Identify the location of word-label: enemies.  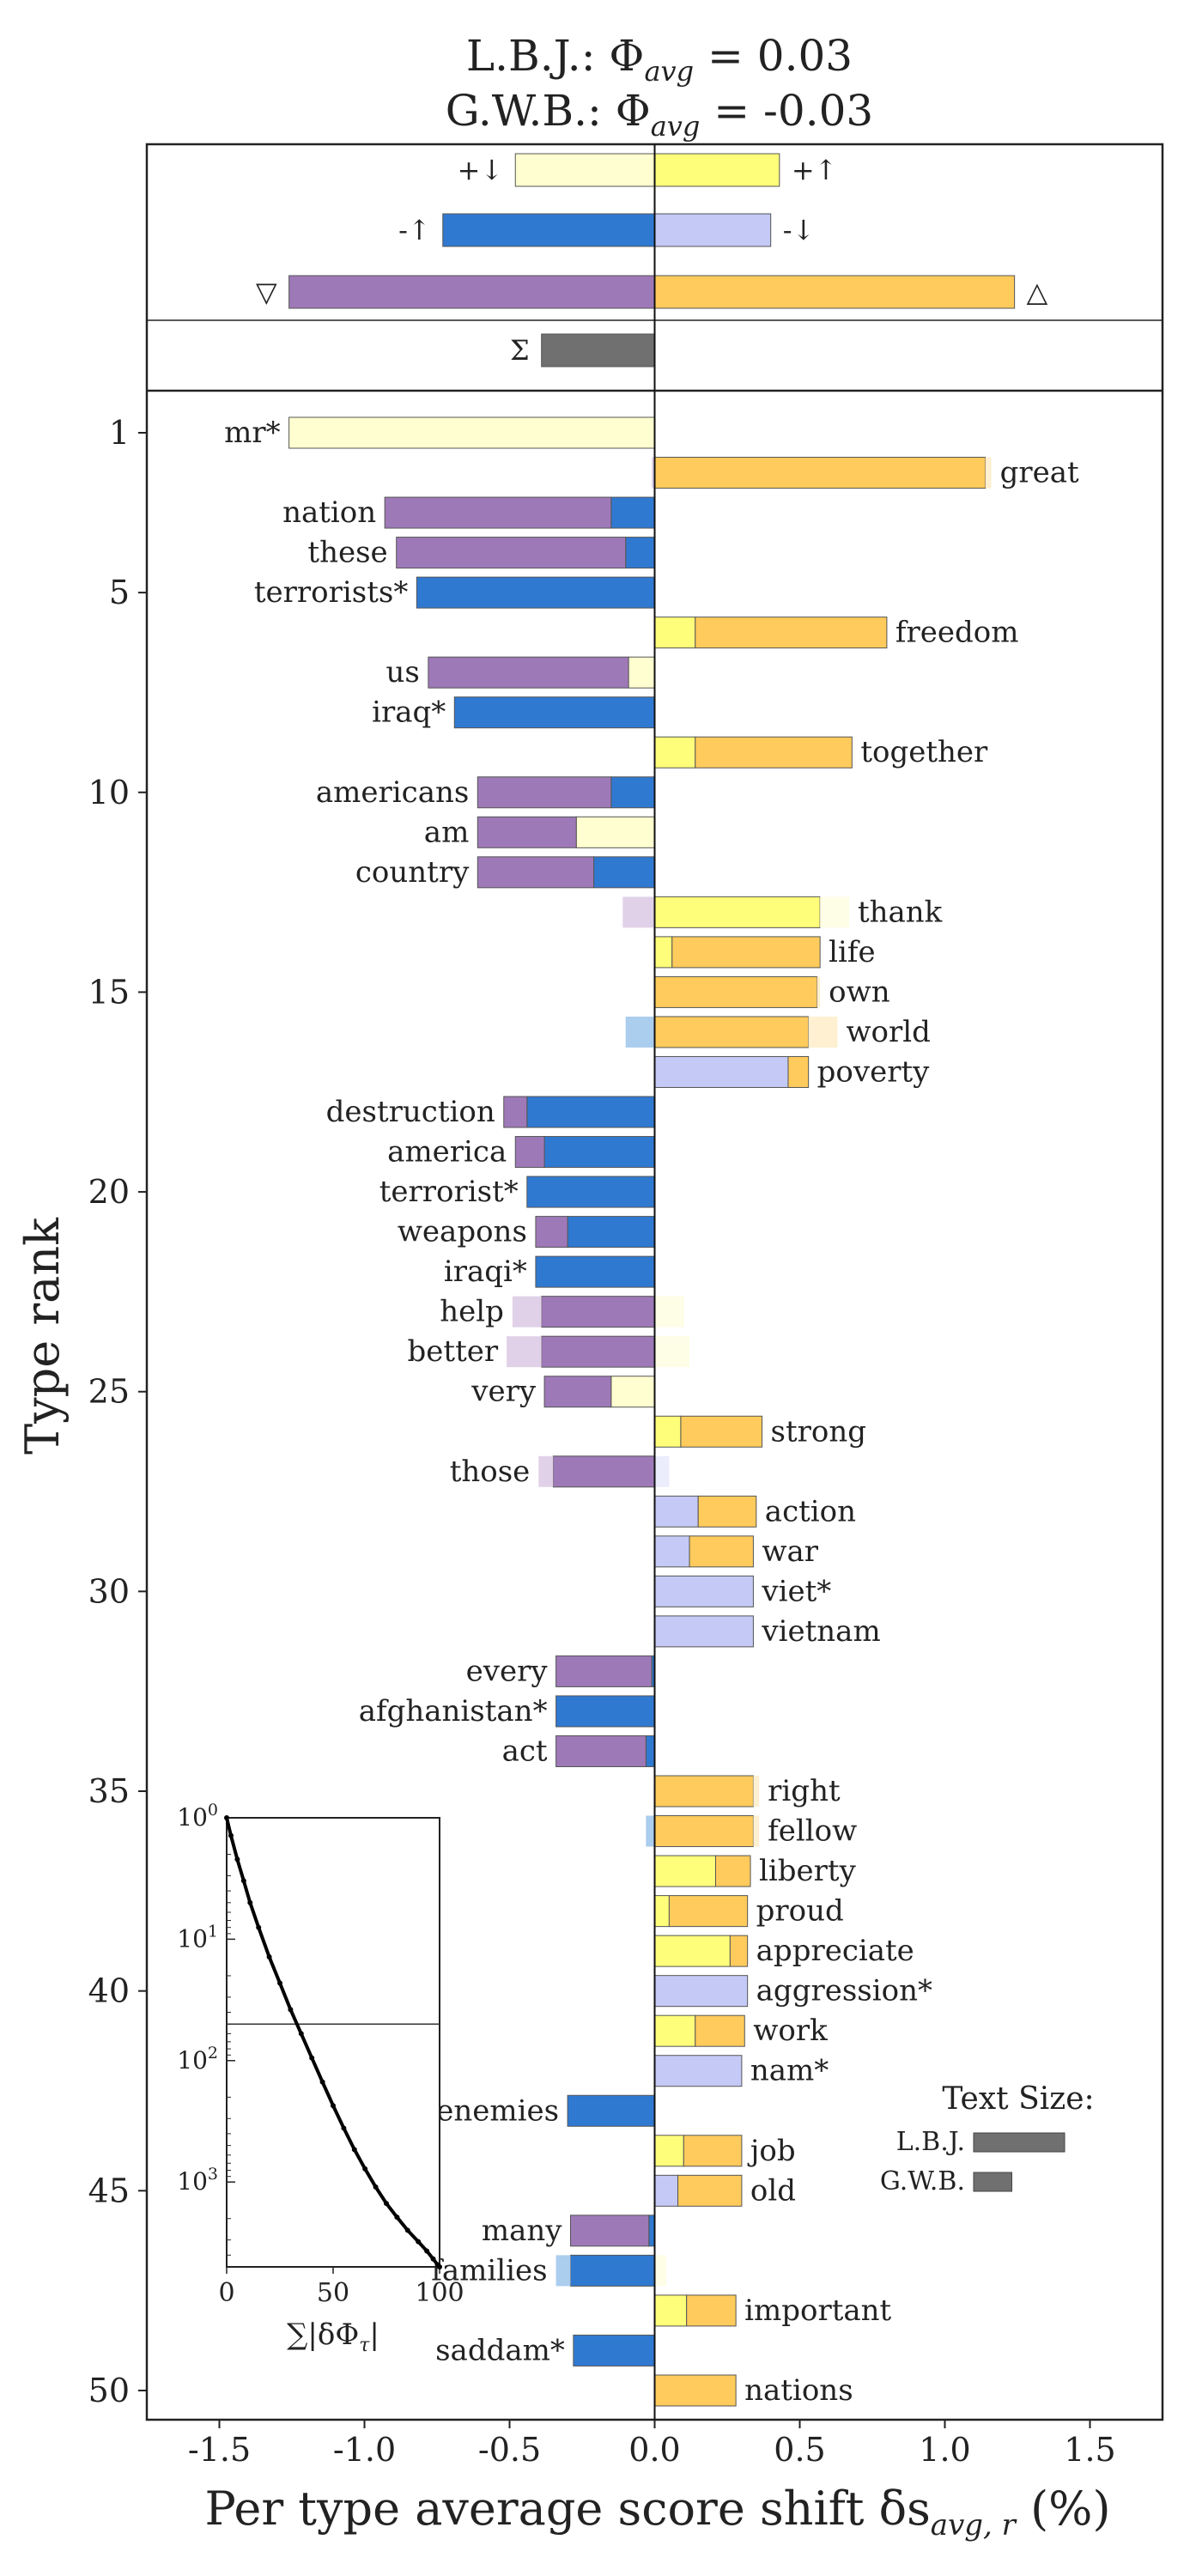
(497, 2111).